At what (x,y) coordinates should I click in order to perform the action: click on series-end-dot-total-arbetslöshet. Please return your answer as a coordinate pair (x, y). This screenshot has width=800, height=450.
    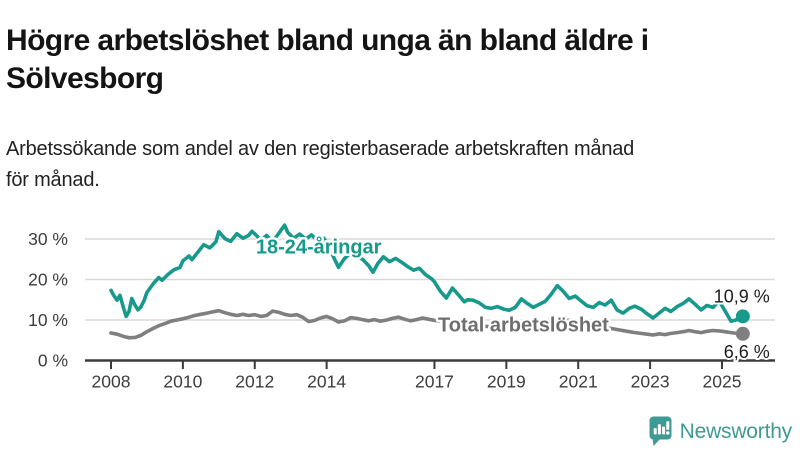
    Looking at the image, I should click on (742, 333).